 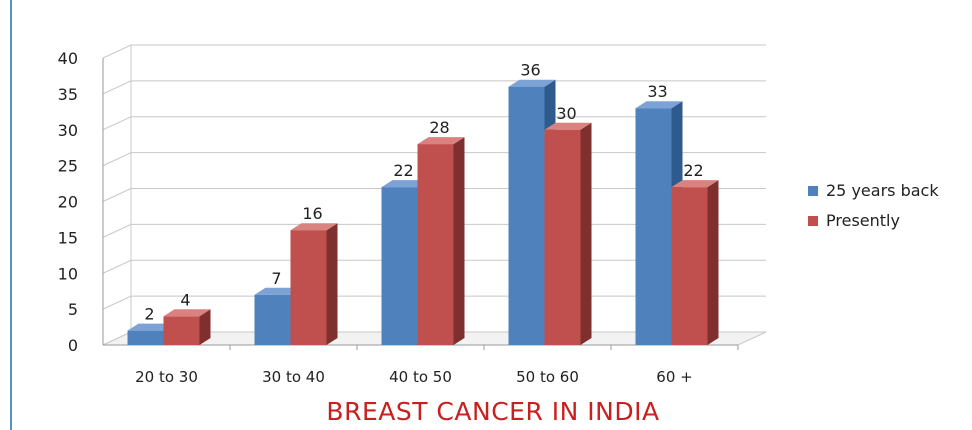 What do you see at coordinates (68, 202) in the screenshot?
I see `y-tick-label: 20` at bounding box center [68, 202].